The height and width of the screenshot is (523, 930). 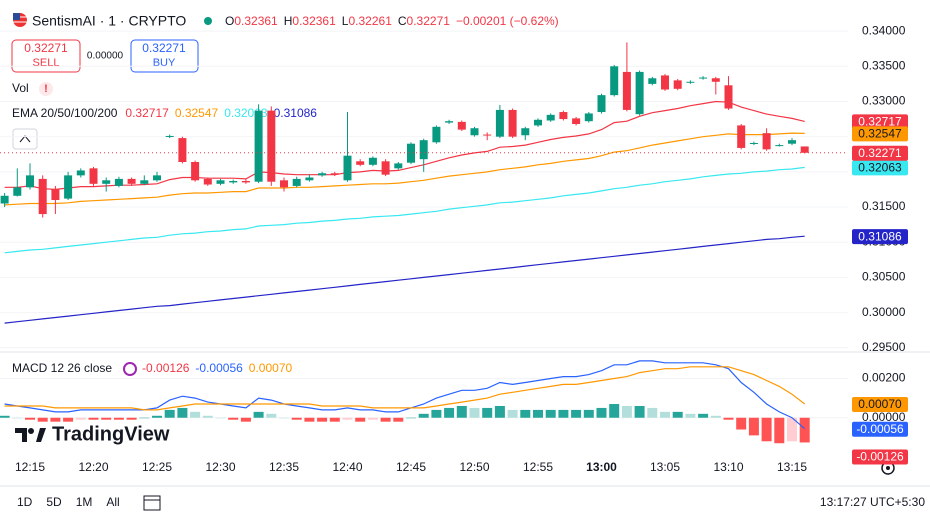 I want to click on high-value: 0.32361, so click(x=314, y=21).